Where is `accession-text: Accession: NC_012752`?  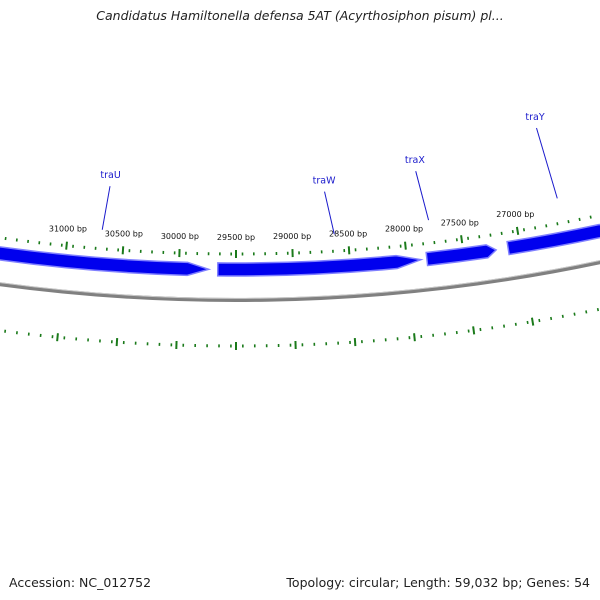
accession-text: Accession: NC_012752 is located at coordinates (80, 582).